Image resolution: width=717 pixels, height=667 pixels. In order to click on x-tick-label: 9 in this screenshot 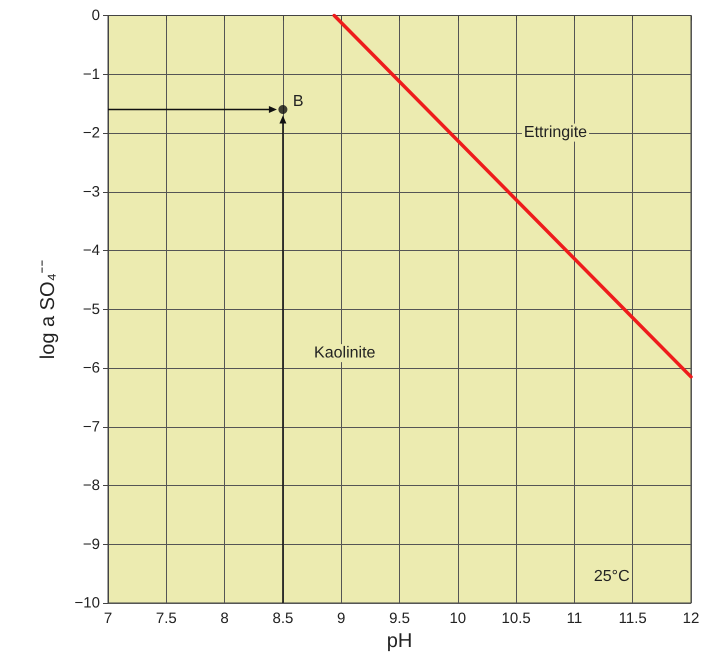, I will do `click(341, 618)`.